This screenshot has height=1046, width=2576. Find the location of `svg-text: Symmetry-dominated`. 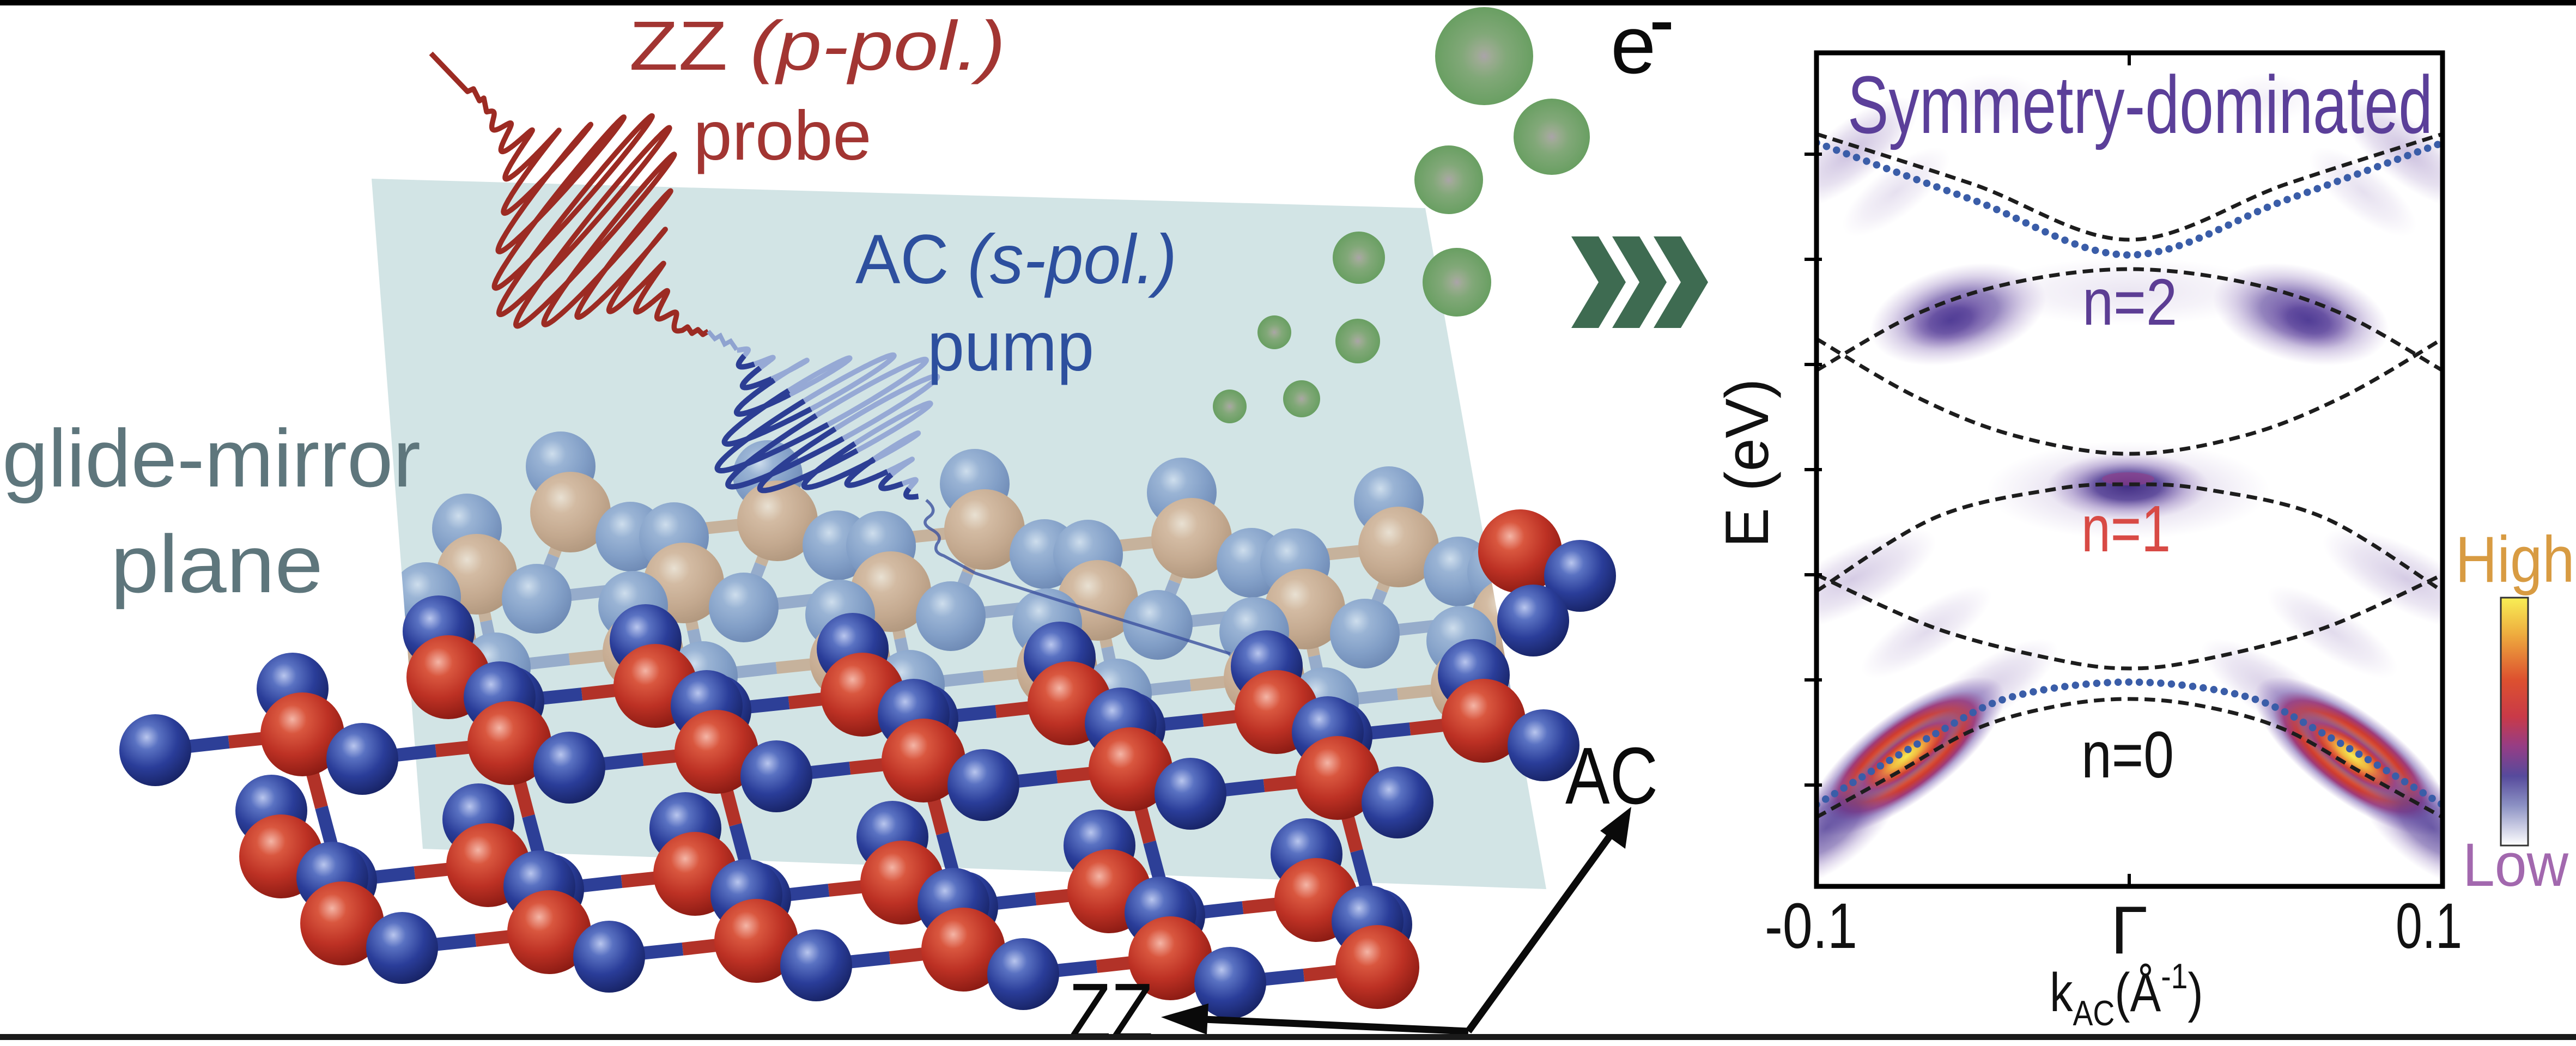

svg-text: Symmetry-dominated is located at coordinates (2140, 104).